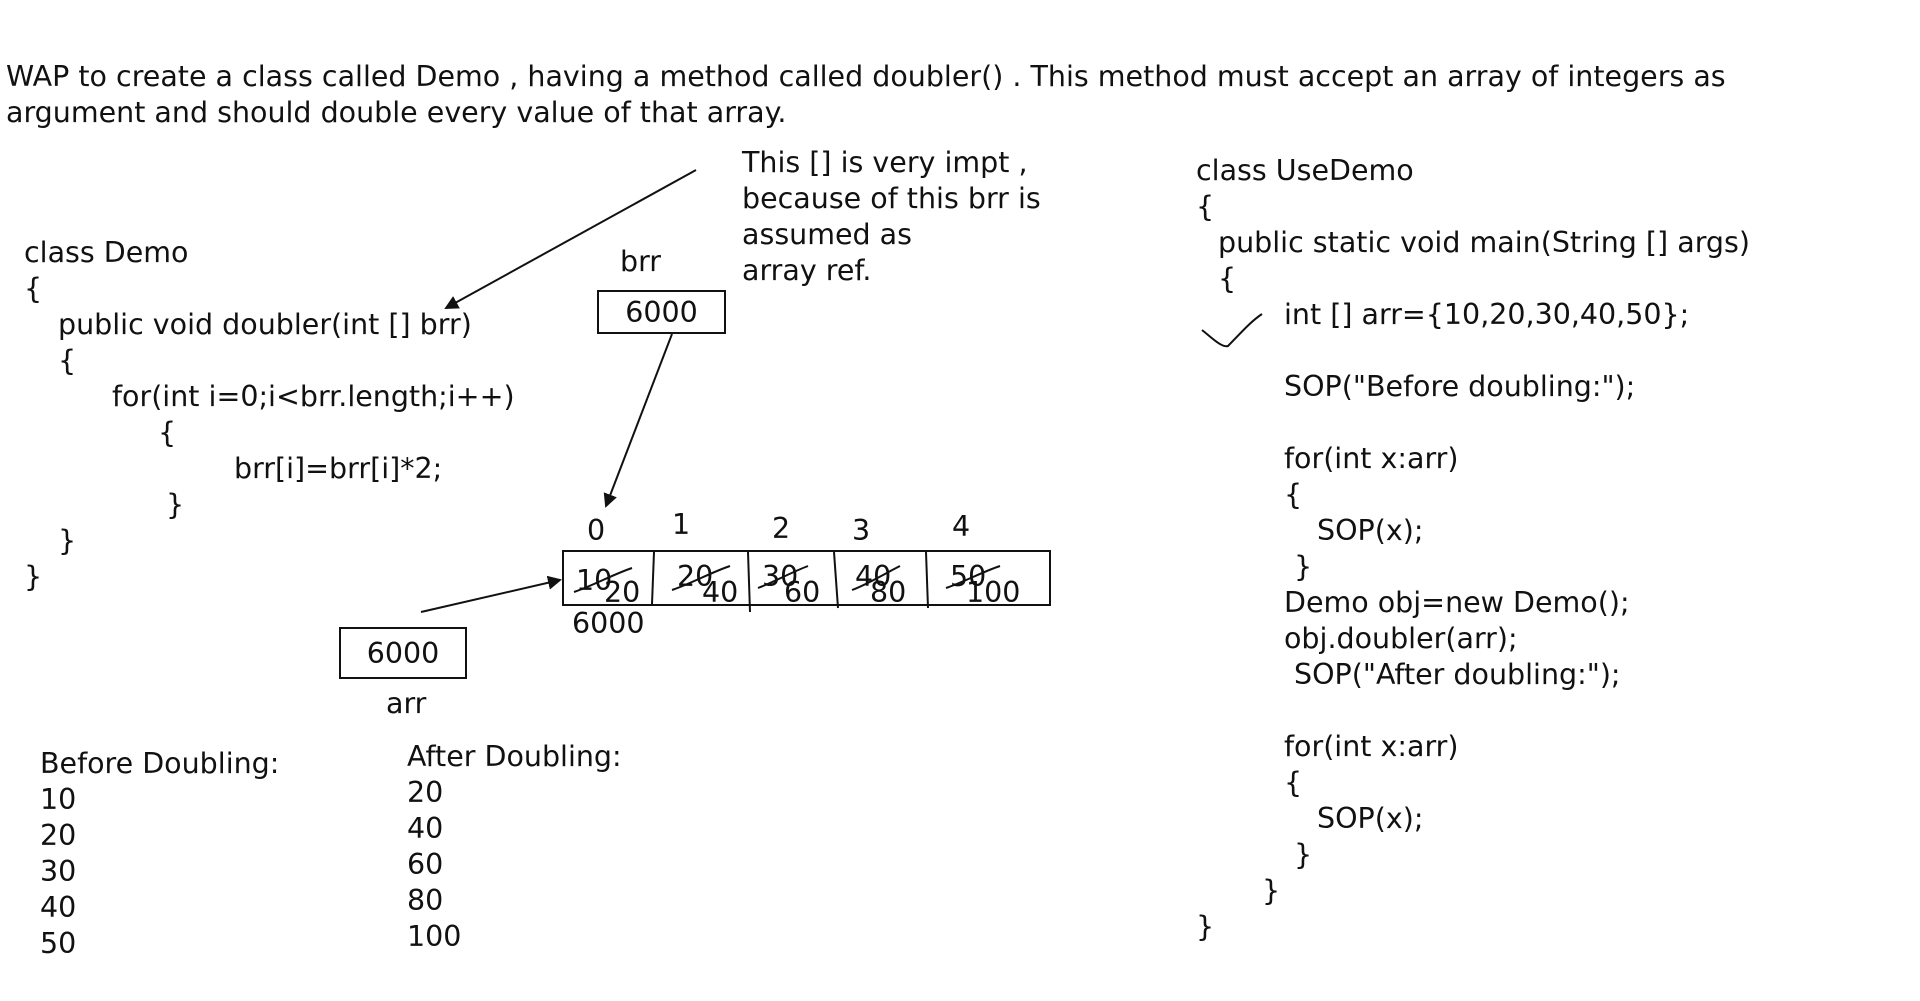  Describe the element at coordinates (608, 623) in the screenshot. I see `array-address: 6000` at that location.